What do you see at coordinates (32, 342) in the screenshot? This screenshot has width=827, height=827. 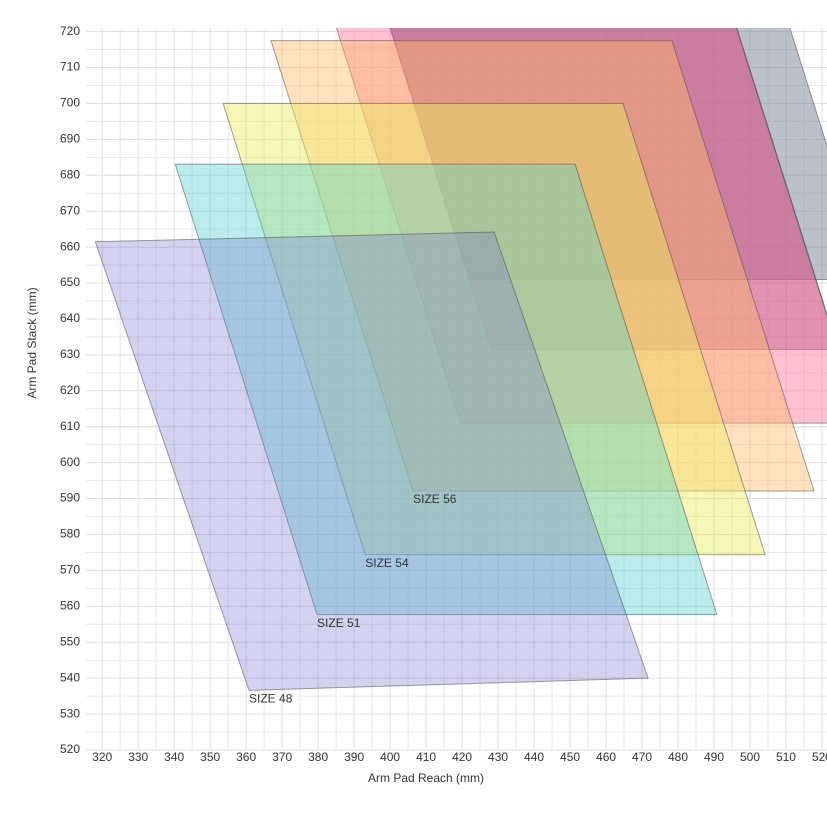 I see `y-axis-label: Arm Pad Stack (mm)` at bounding box center [32, 342].